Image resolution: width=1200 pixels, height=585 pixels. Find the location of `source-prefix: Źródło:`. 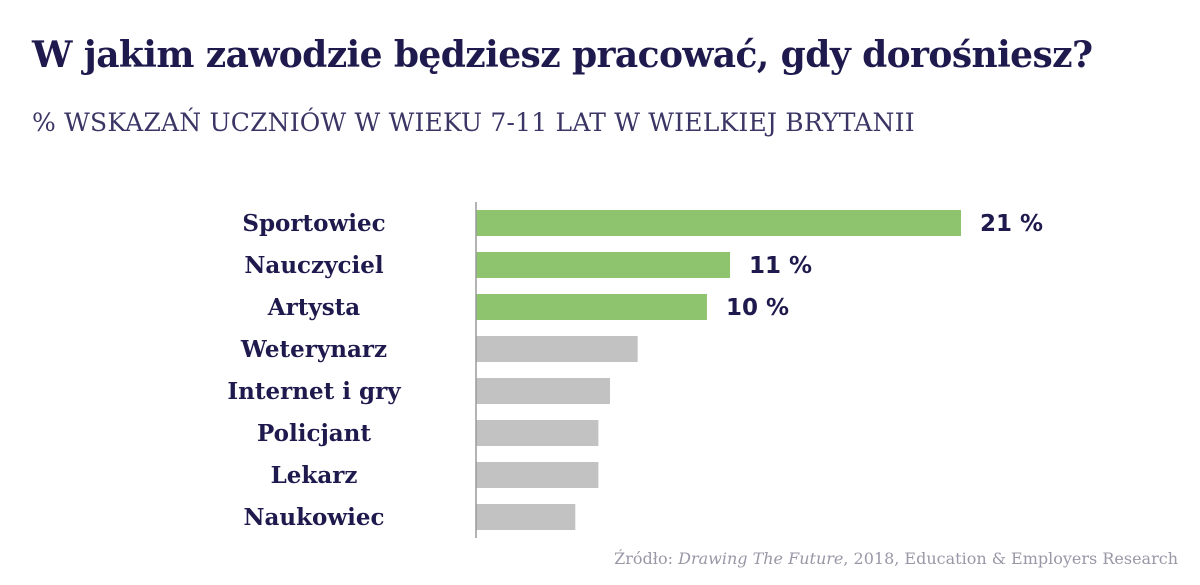

source-prefix: Źródło: is located at coordinates (644, 558).